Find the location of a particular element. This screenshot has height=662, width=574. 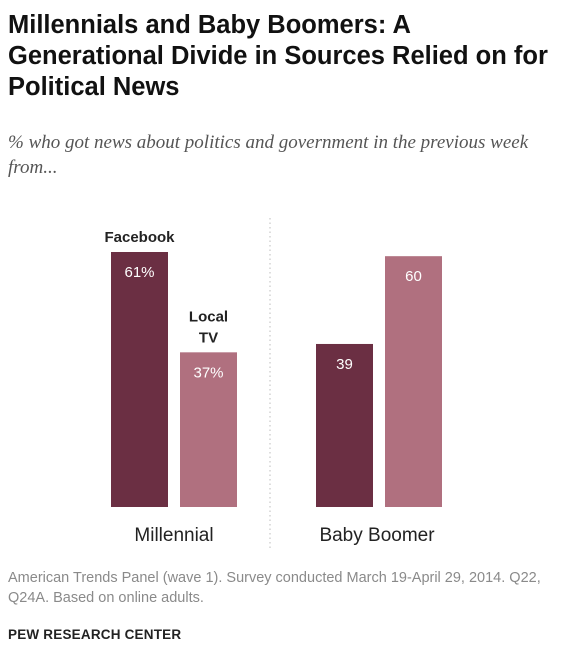

series-label: Facebook is located at coordinates (139, 237).